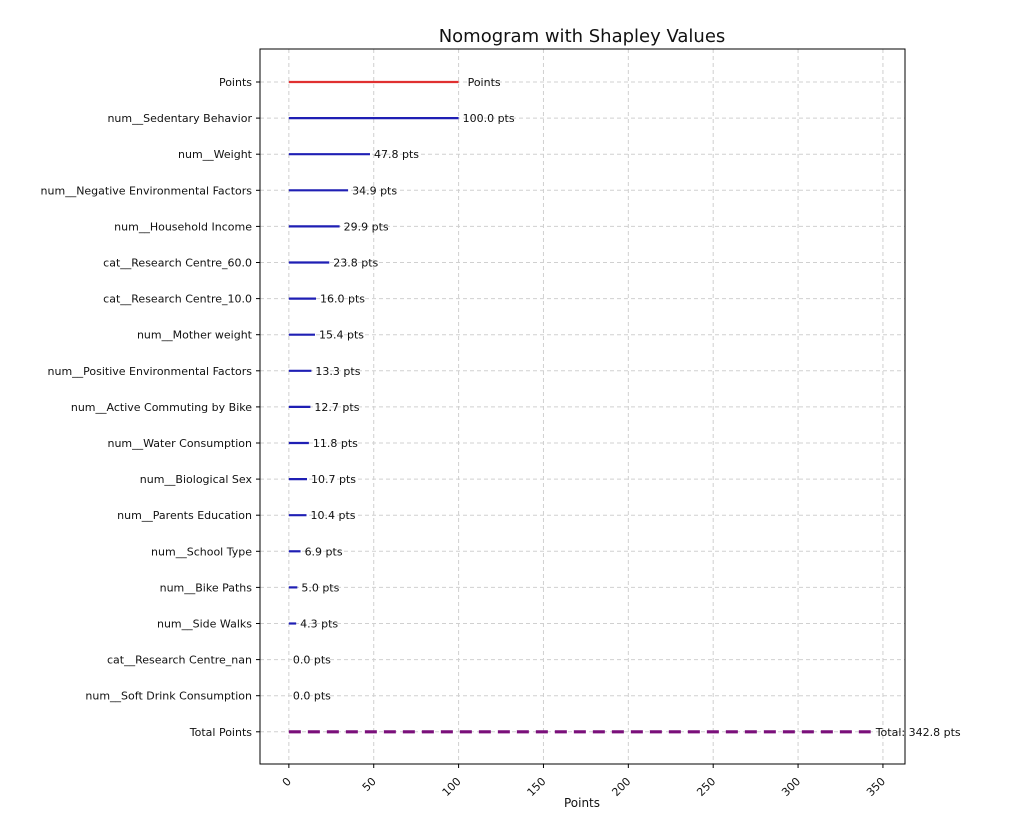 The image size is (1024, 823). I want to click on x-tick-label: 350, so click(876, 787).